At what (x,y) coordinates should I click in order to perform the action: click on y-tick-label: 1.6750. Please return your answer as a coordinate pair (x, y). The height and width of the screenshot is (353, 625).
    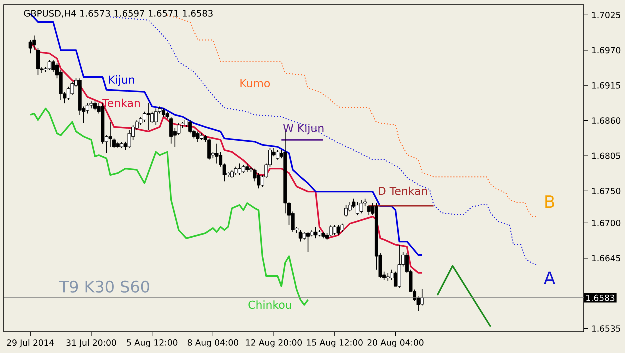
    Looking at the image, I should click on (606, 191).